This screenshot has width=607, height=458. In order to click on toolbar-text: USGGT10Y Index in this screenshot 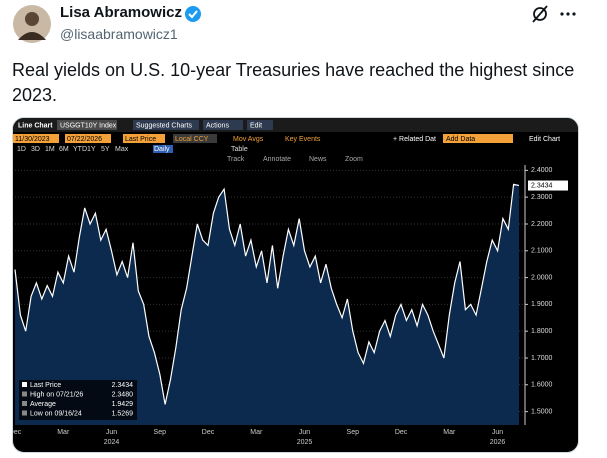, I will do `click(88, 125)`.